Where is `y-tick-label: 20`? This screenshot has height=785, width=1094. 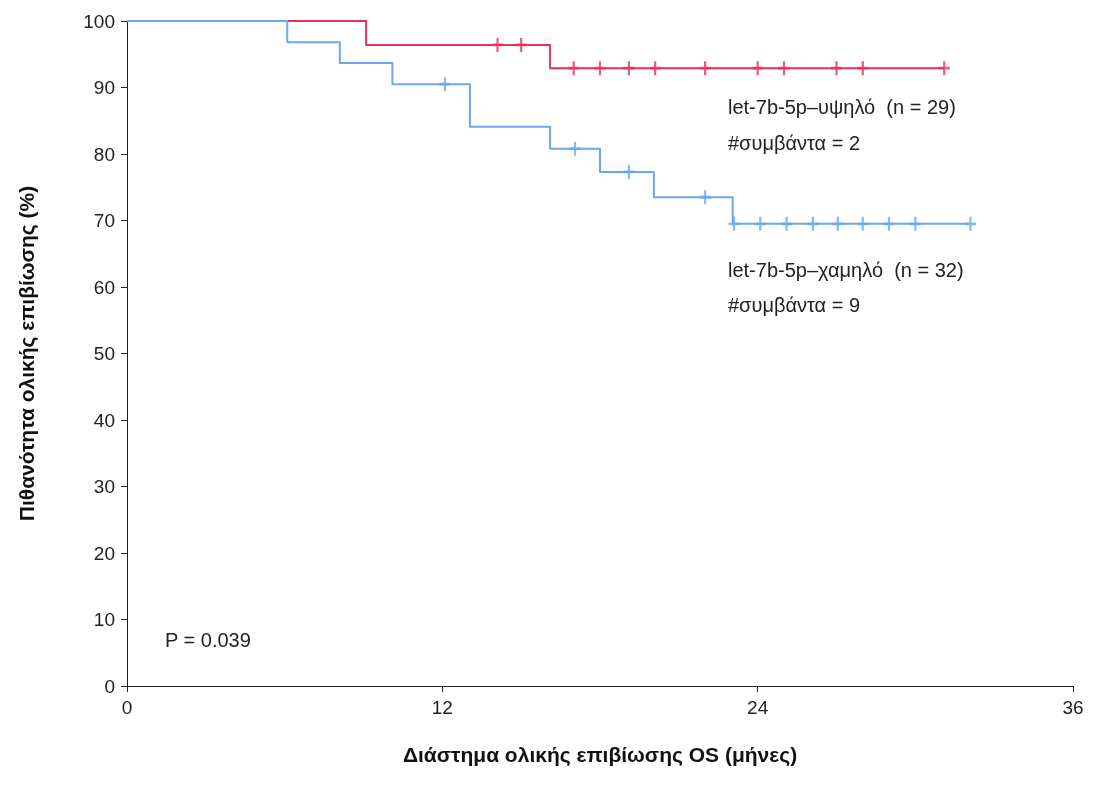
y-tick-label: 20 is located at coordinates (104, 553).